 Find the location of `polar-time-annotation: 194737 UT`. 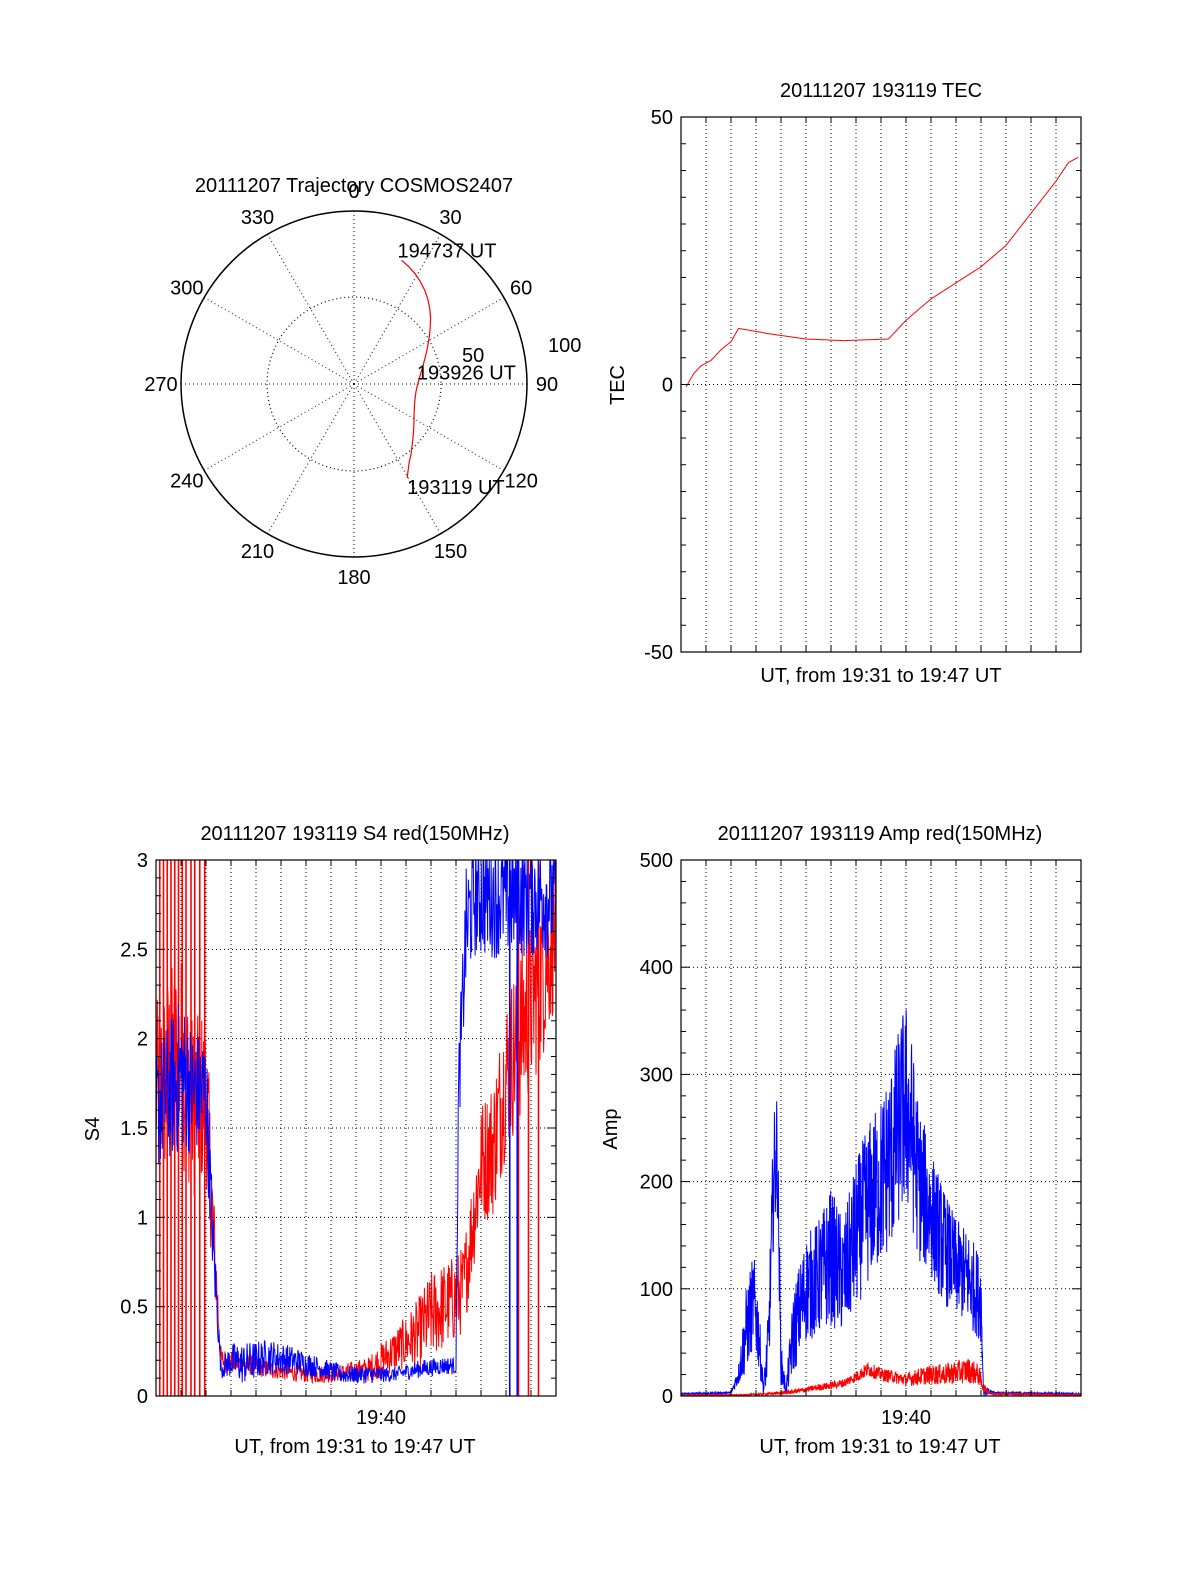

polar-time-annotation: 194737 UT is located at coordinates (446, 251).